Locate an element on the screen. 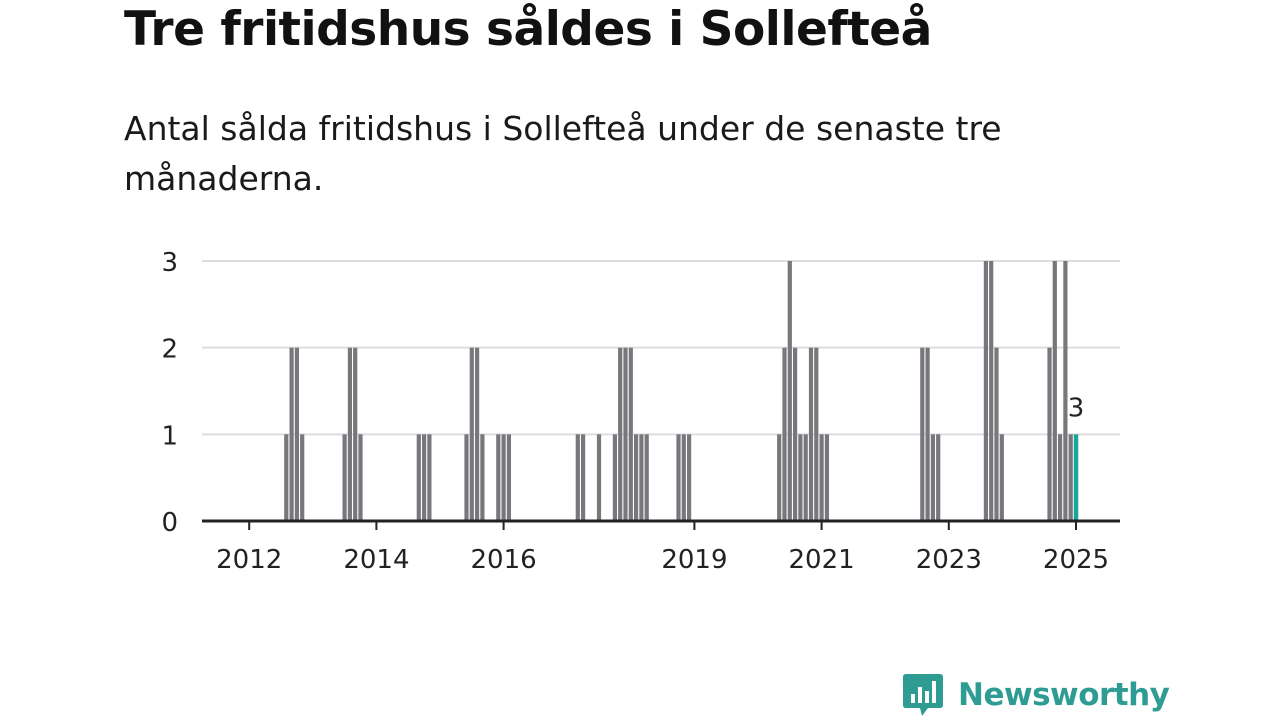 Image resolution: width=1280 pixels, height=720 pixels. highlighted-bar is located at coordinates (1076, 477).